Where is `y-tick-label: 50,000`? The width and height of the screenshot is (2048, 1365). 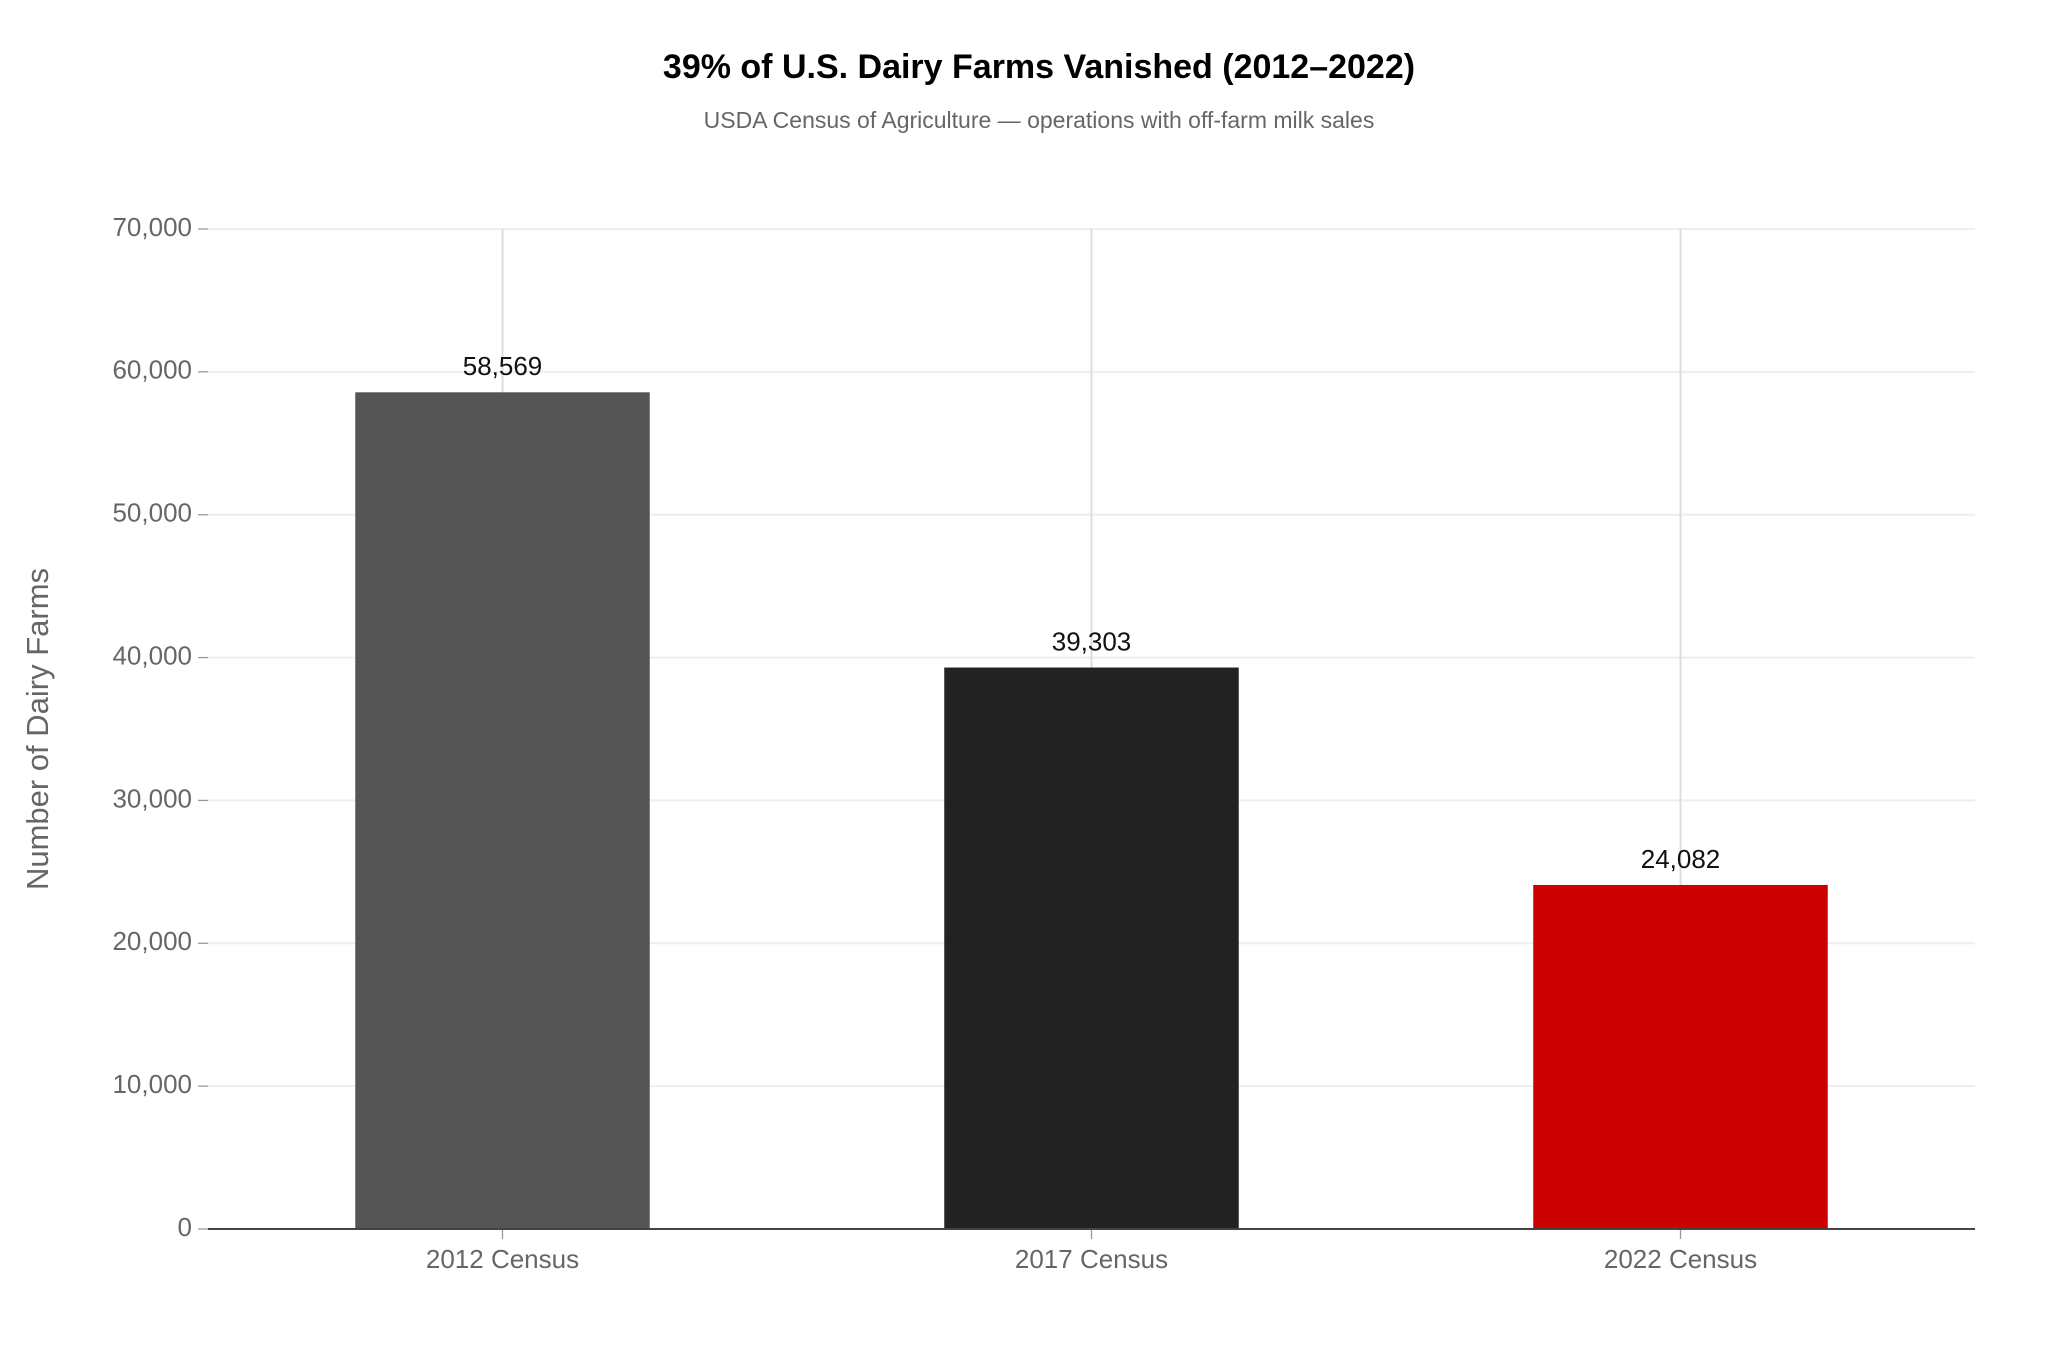 y-tick-label: 50,000 is located at coordinates (152, 513).